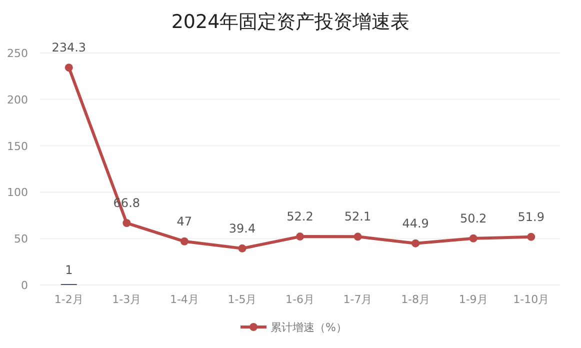 Image resolution: width=581 pixels, height=348 pixels. What do you see at coordinates (300, 299) in the screenshot?
I see `x-tick-label: 1-6月` at bounding box center [300, 299].